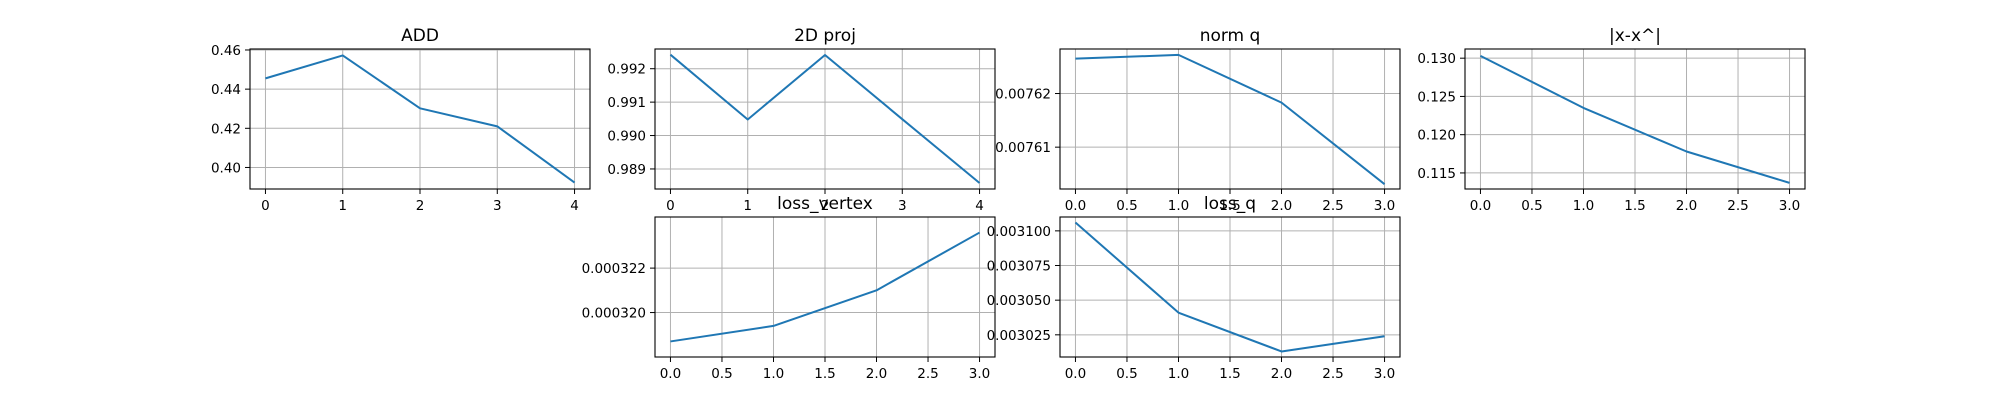 The image size is (2000, 400). Describe the element at coordinates (1019, 267) in the screenshot. I see `y-tick-label: 0.003075` at that location.